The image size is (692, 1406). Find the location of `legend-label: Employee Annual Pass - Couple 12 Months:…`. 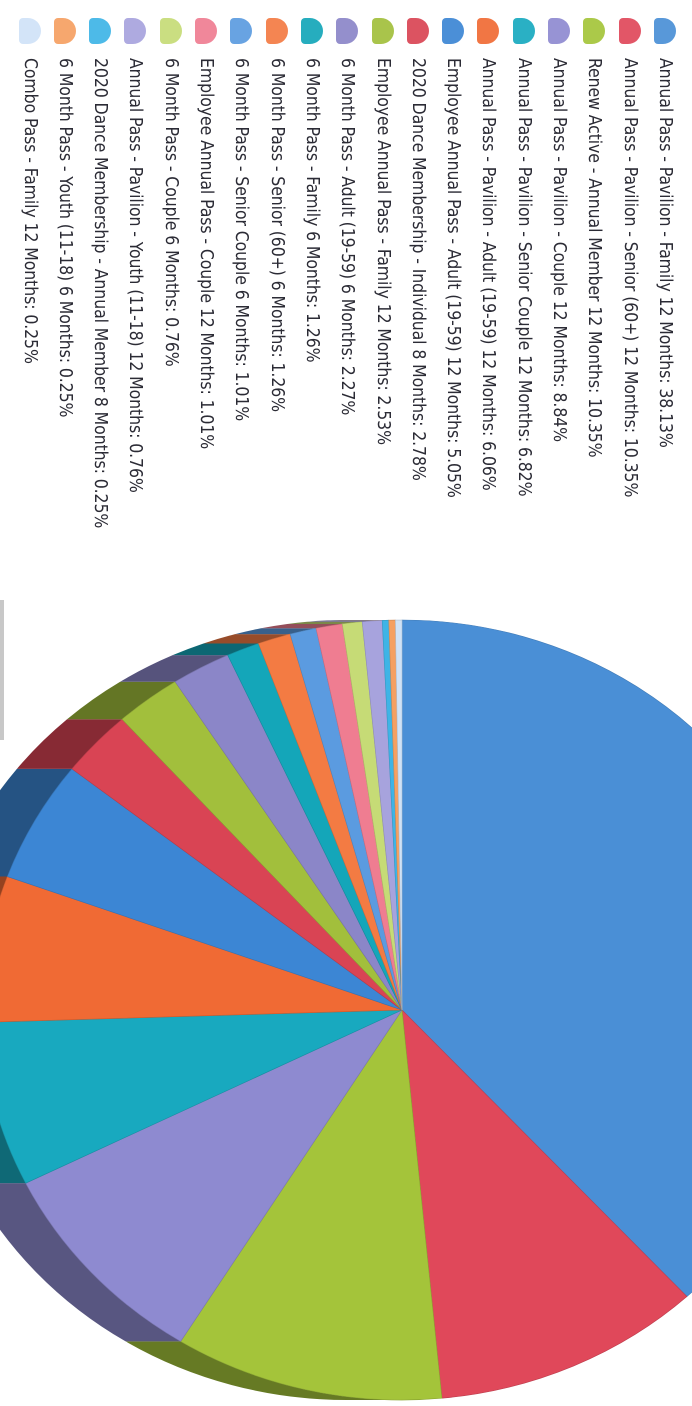

legend-label: Employee Annual Pass - Couple 12 Months:… is located at coordinates (206, 254).